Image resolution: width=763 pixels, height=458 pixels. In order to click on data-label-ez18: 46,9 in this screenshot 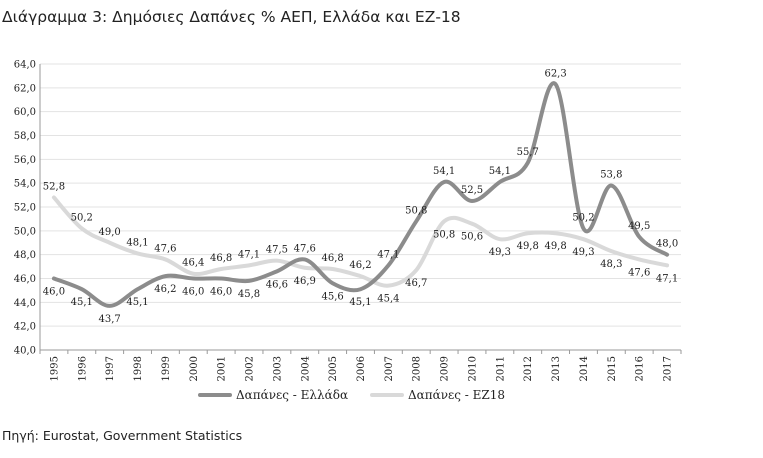, I will do `click(305, 281)`.